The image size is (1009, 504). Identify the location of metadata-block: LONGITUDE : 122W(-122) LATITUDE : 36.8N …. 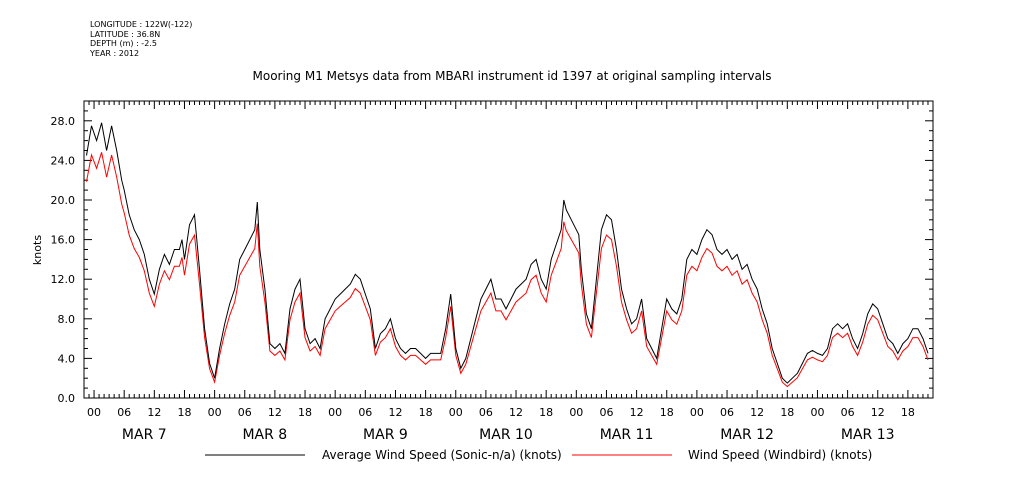
(141, 39).